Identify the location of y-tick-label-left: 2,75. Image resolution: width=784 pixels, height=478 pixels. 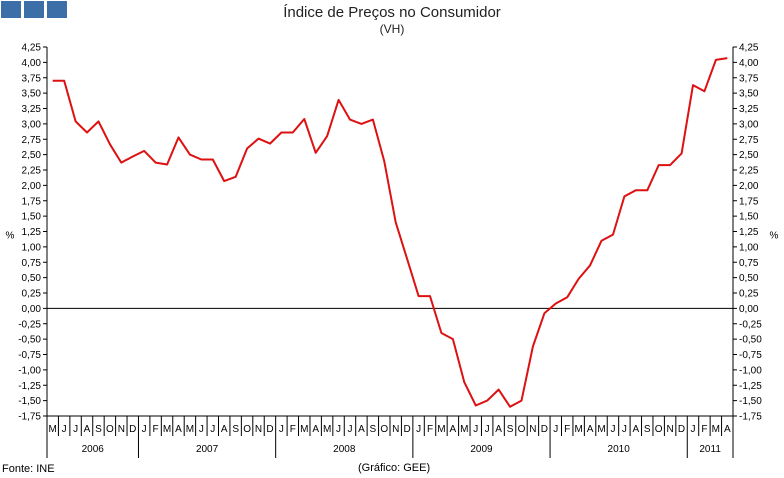
(32, 140).